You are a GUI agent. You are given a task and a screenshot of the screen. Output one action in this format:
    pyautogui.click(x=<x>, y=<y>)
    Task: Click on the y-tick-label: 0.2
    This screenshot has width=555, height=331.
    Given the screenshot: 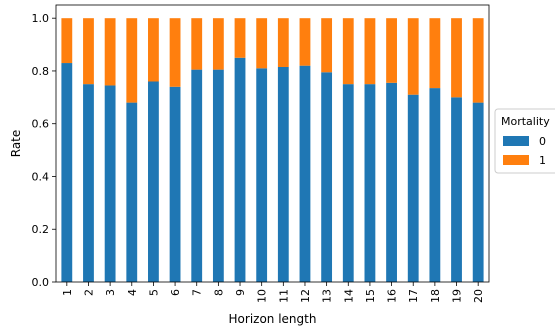 What is the action you would take?
    pyautogui.click(x=41, y=229)
    